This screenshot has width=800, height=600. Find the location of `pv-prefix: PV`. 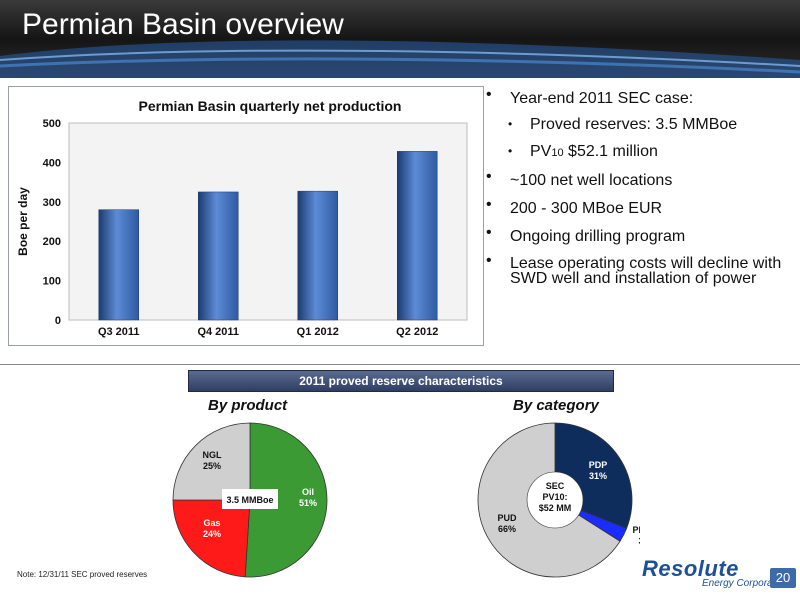

pv-prefix: PV is located at coordinates (541, 151).